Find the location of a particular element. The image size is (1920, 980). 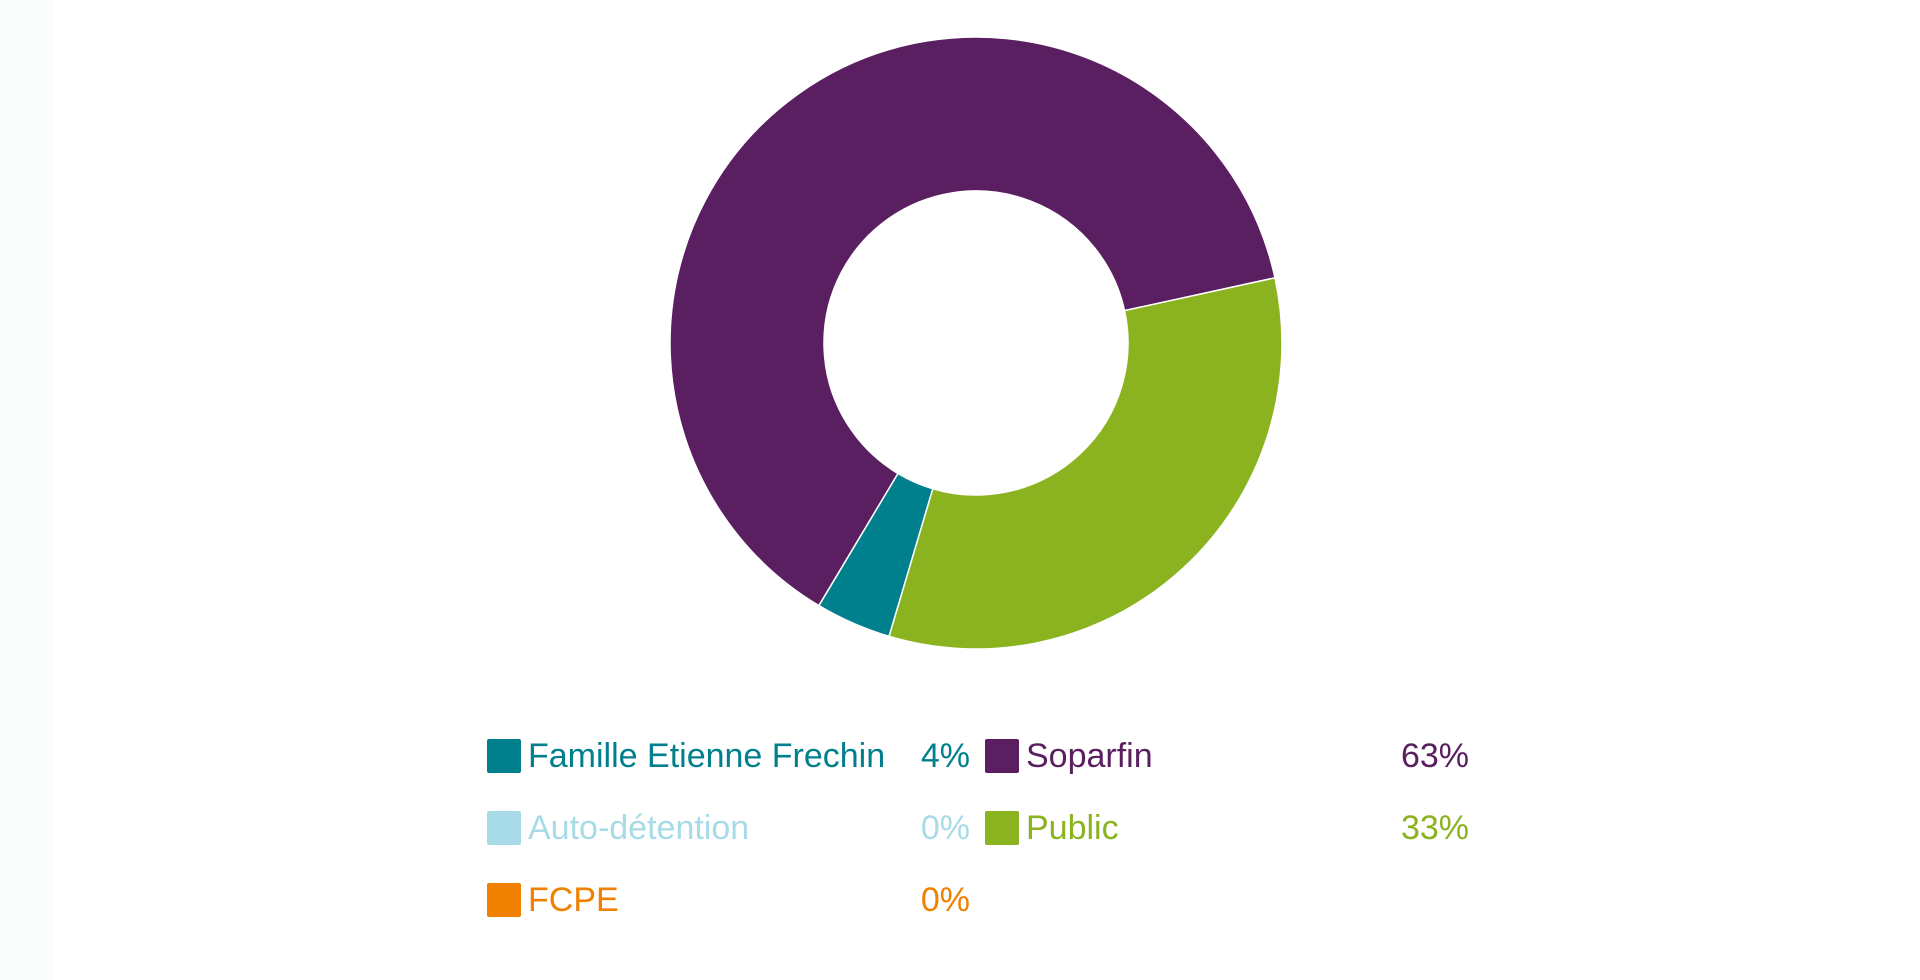

legend-label-public: Public is located at coordinates (1072, 828).